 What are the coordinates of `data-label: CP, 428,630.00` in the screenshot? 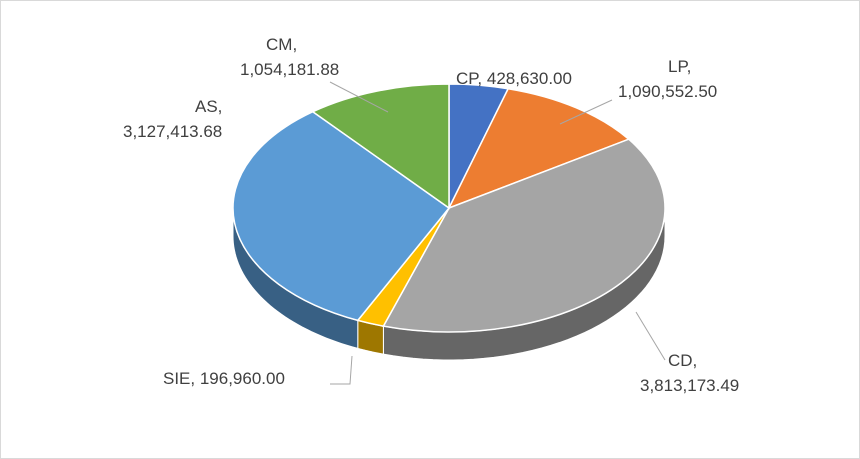 It's located at (514, 78).